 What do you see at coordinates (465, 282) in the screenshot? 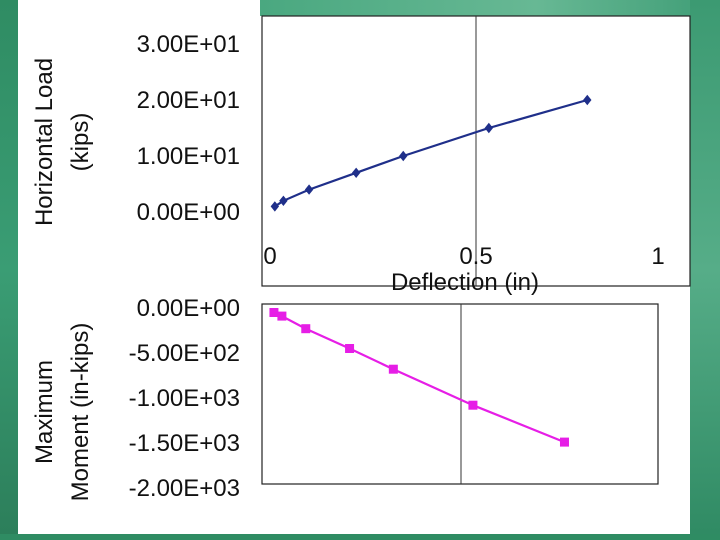
I see `top-chart-x-axis-title: Deflection (in)` at bounding box center [465, 282].